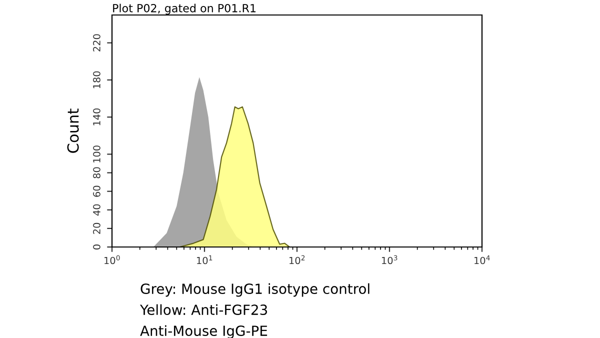 The width and height of the screenshot is (600, 338). Describe the element at coordinates (482, 259) in the screenshot. I see `x-tick-label: 10$^{4}$` at that location.